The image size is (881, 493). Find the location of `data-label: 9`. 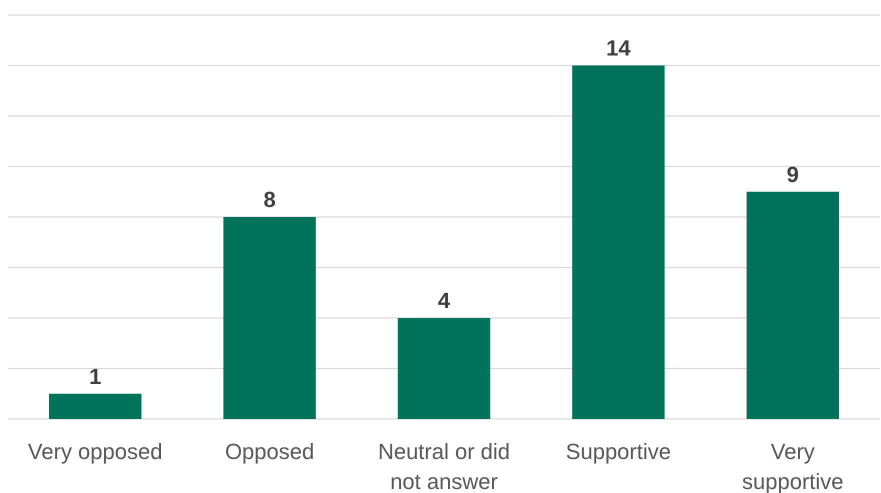

data-label: 9 is located at coordinates (792, 174).